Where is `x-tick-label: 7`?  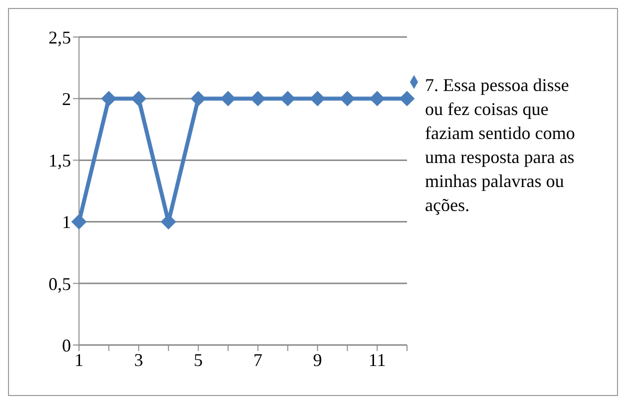 x-tick-label: 7 is located at coordinates (257, 360).